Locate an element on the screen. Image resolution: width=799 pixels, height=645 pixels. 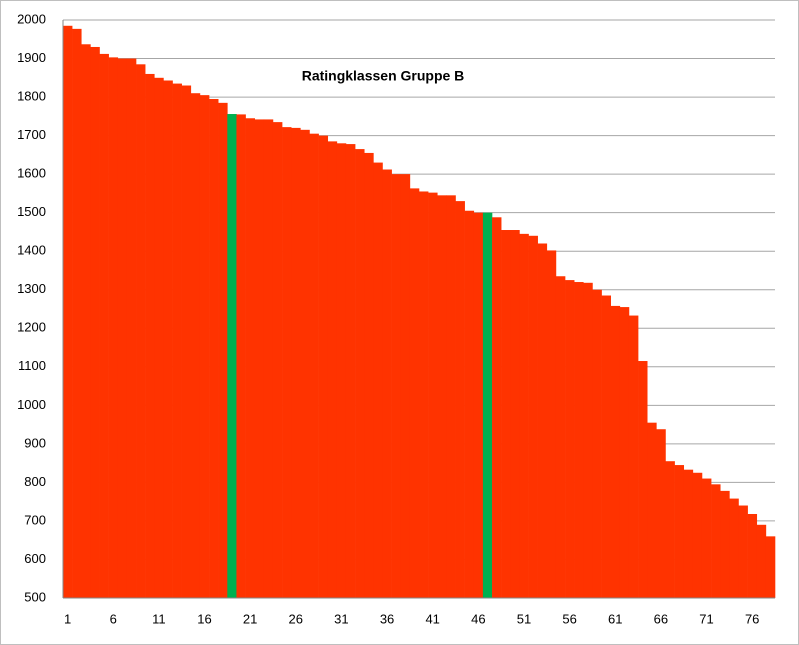
y-tick-label: 1000 is located at coordinates (31, 404).